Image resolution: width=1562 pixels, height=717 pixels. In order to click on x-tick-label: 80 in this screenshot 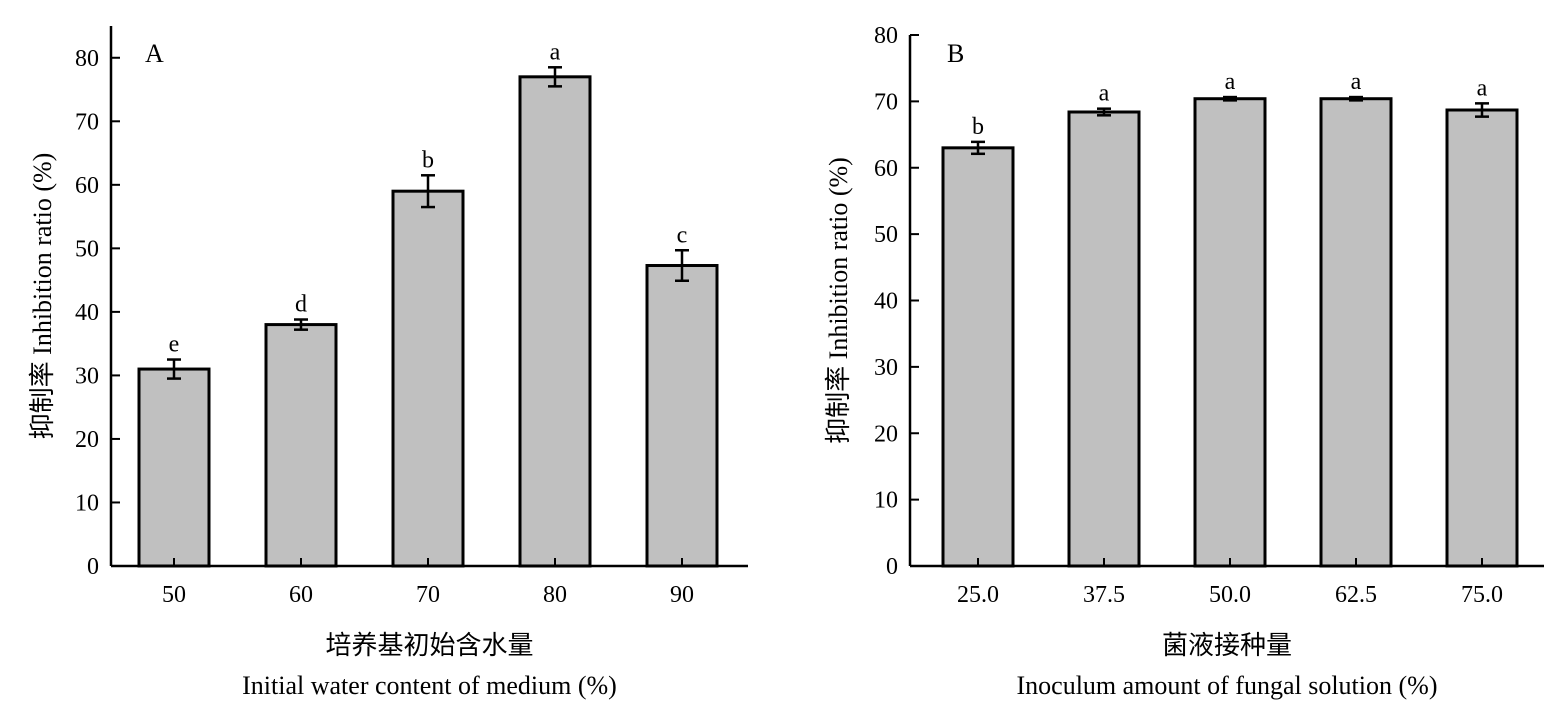, I will do `click(555, 595)`.